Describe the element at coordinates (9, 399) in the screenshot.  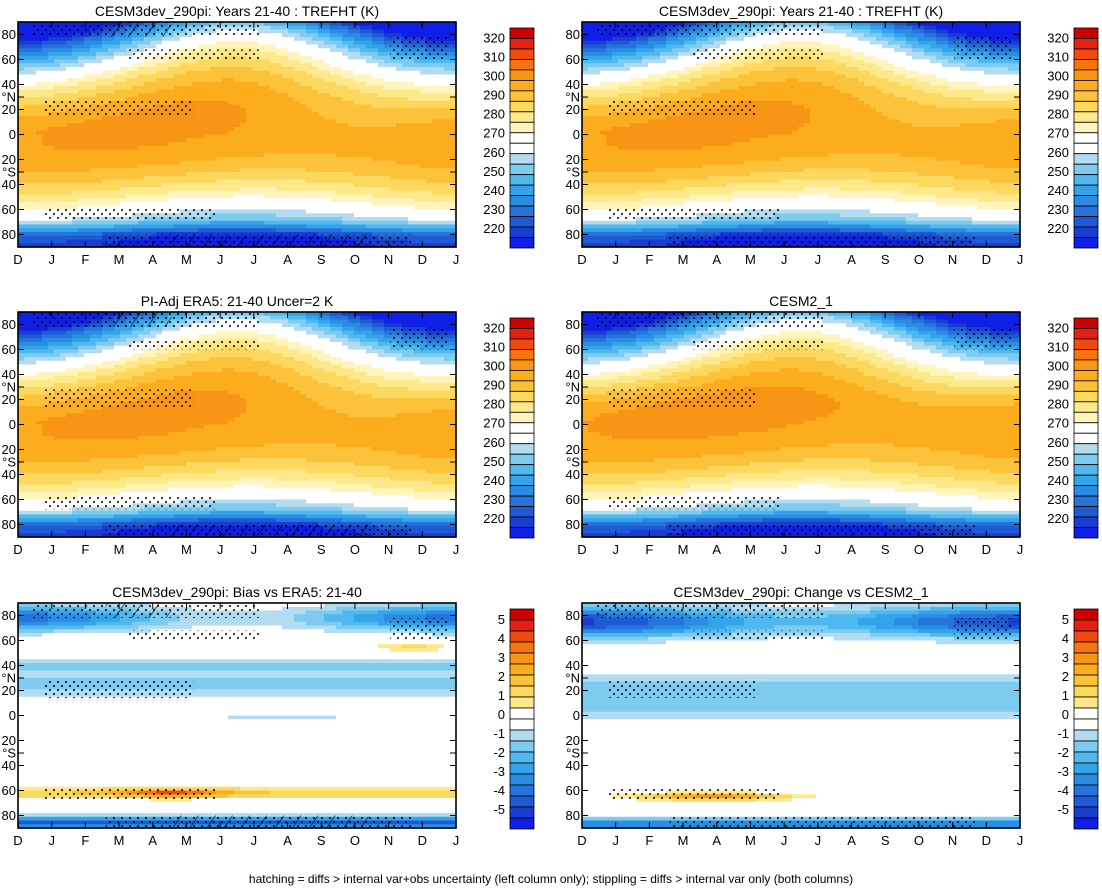
I see `lat-tick-label: 20` at that location.